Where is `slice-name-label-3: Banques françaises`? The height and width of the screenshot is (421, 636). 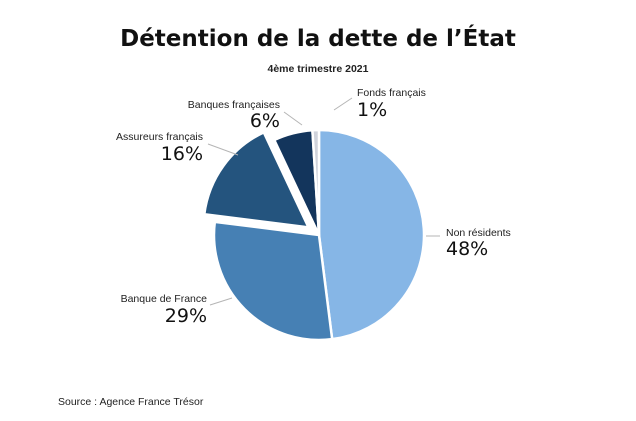
slice-name-label-3: Banques françaises is located at coordinates (234, 105).